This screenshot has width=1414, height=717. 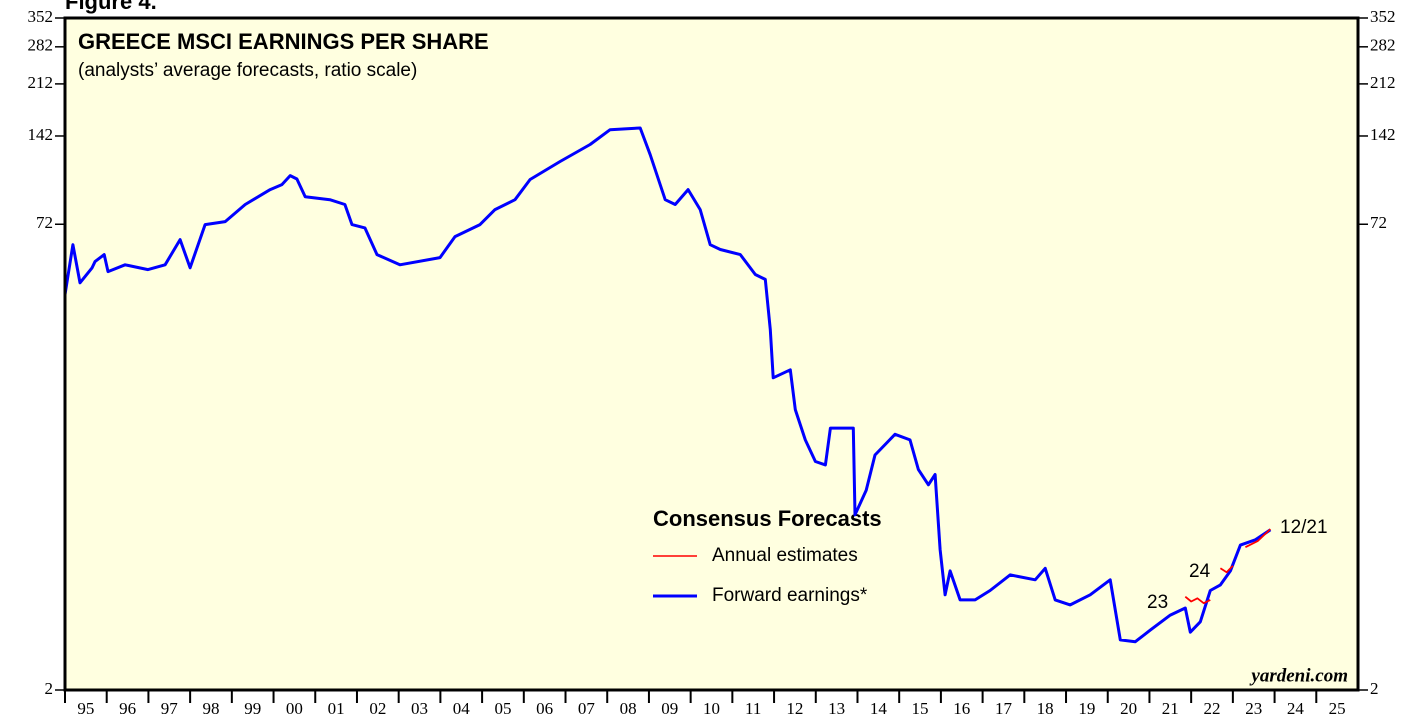 What do you see at coordinates (1378, 222) in the screenshot?
I see `y2-tick-label: 72` at bounding box center [1378, 222].